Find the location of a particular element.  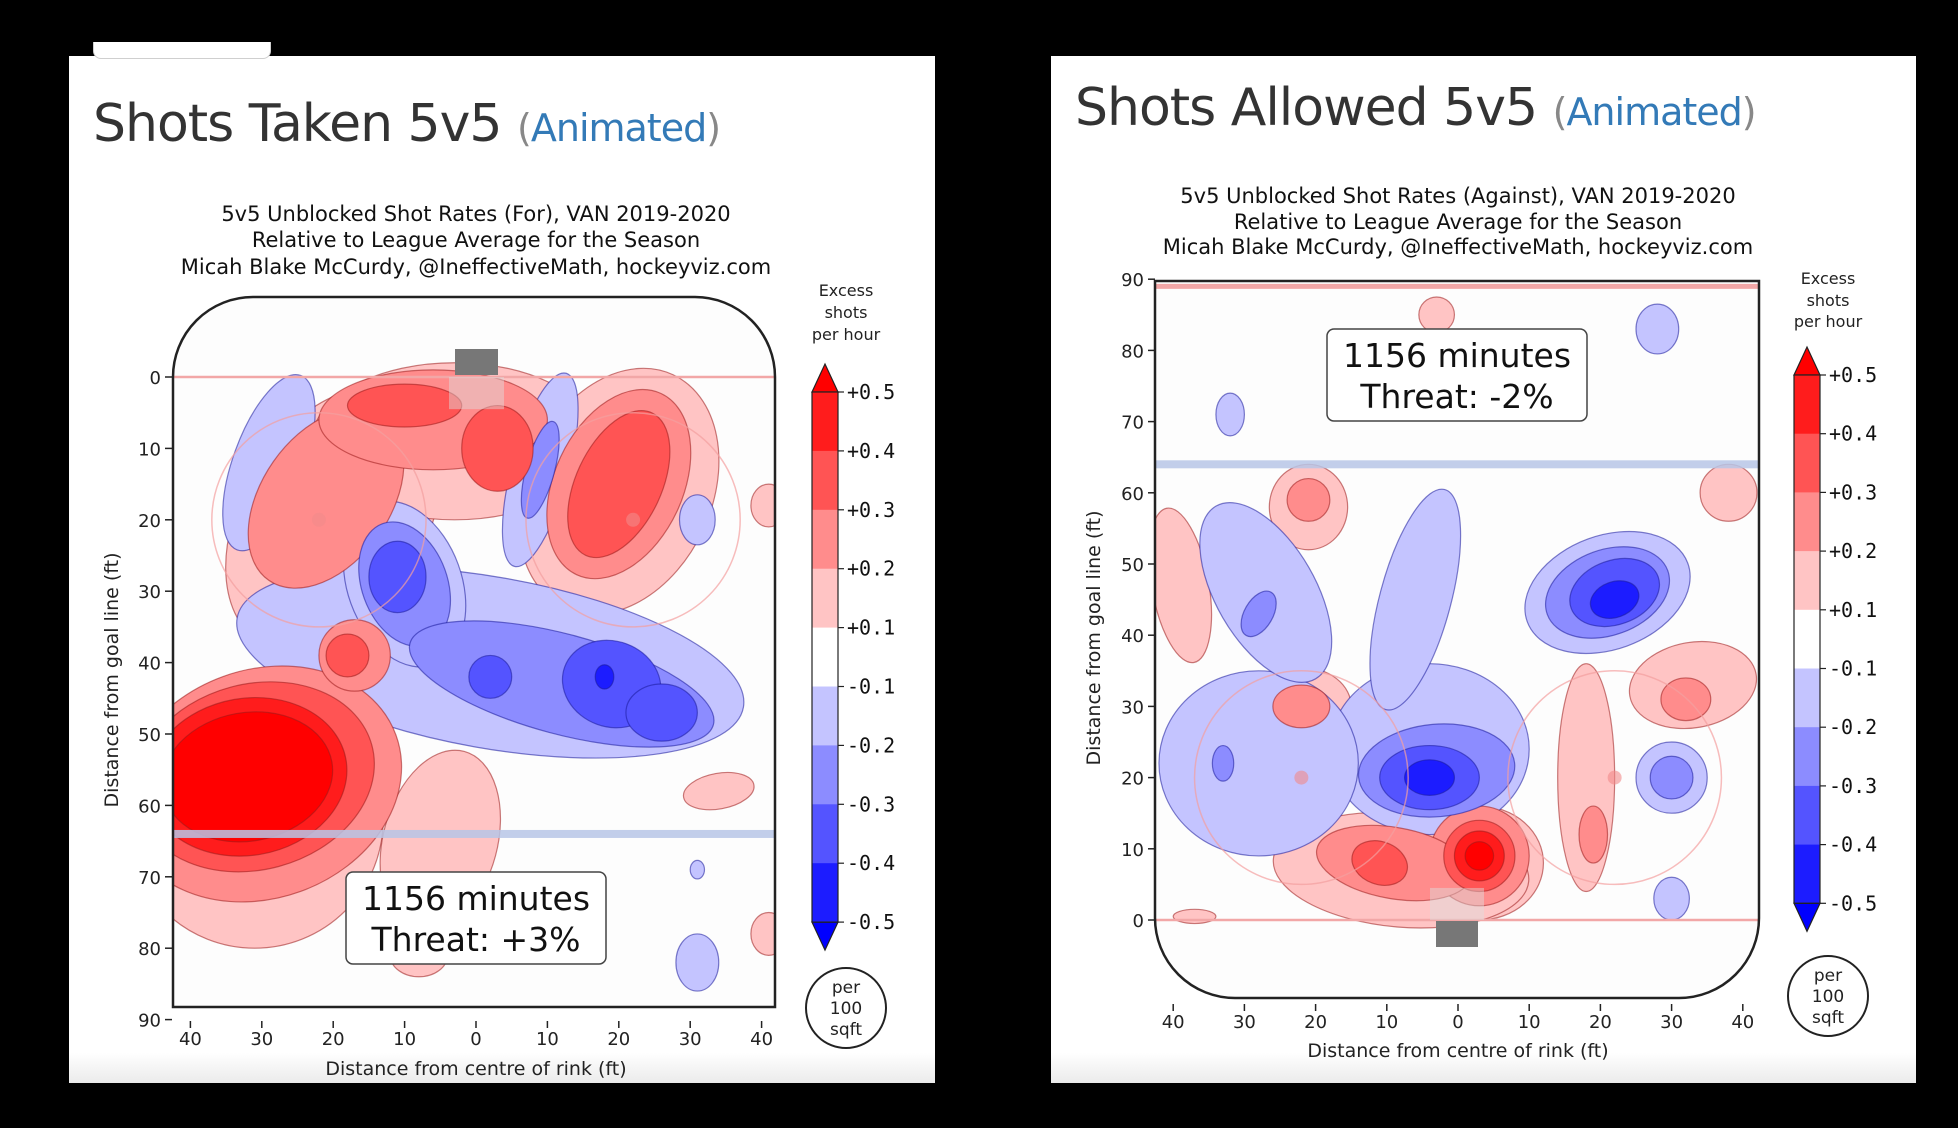

bottom-fade is located at coordinates (1483, 1068).